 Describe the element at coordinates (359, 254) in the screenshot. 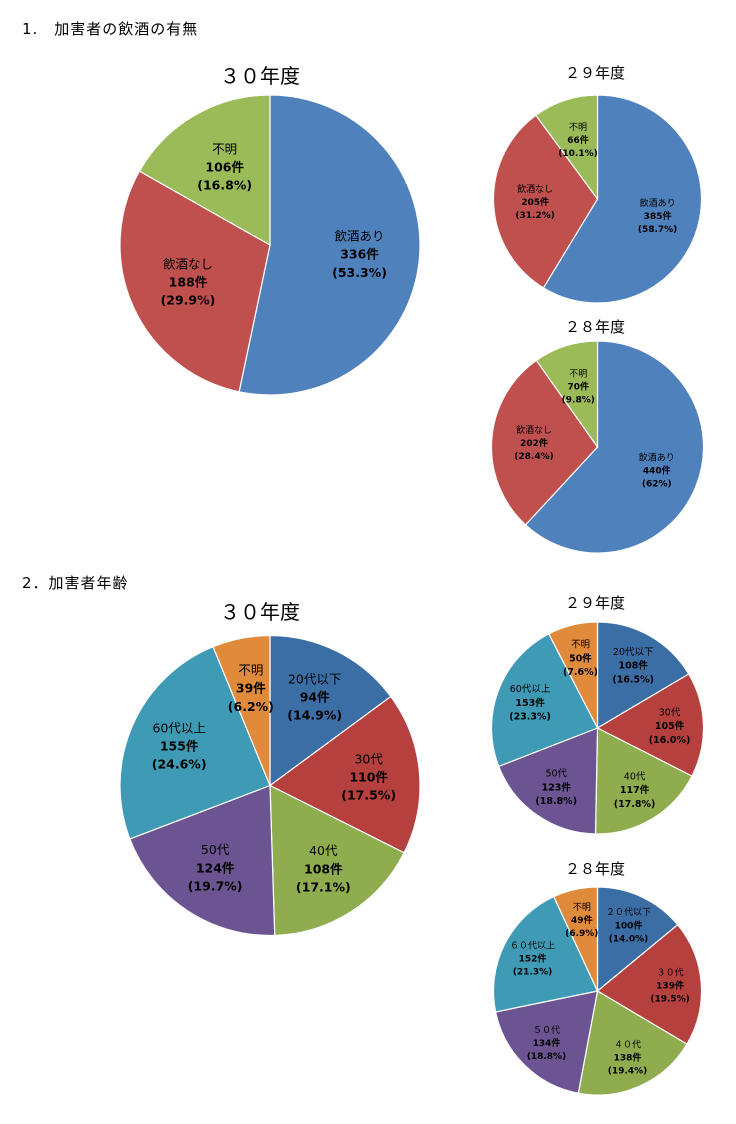

I see `slice-label-drinking-h30-0: 飲酒あり 336件(53.3%)` at that location.